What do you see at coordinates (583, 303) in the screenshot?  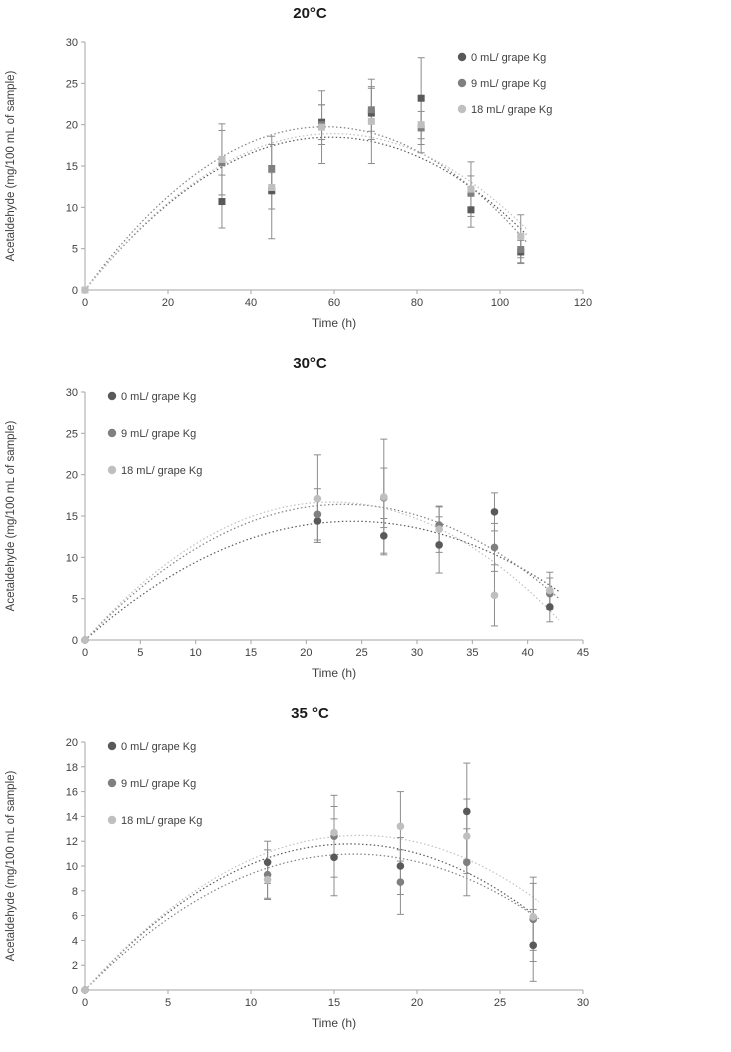 I see `x-tick-label: 120` at bounding box center [583, 303].